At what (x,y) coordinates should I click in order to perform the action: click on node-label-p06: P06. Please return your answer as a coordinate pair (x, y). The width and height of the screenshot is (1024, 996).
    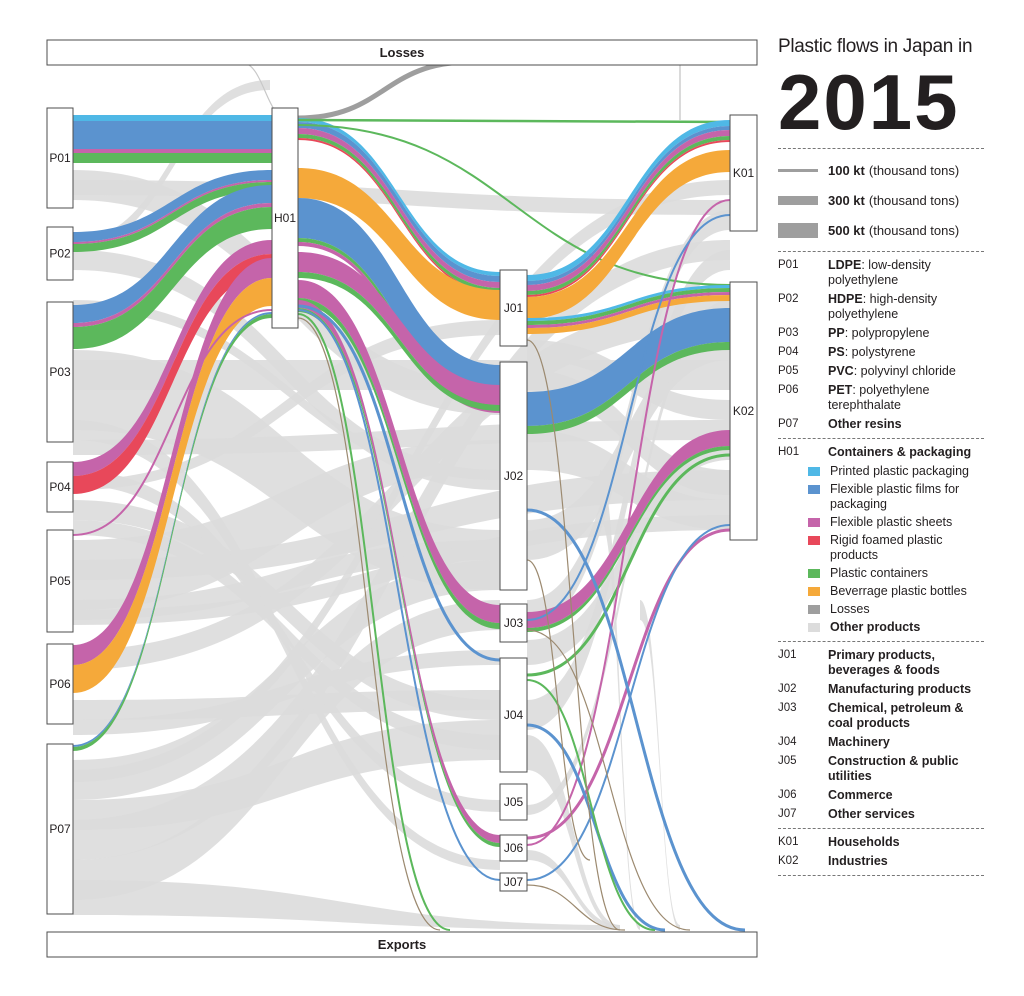
    Looking at the image, I should click on (60, 684).